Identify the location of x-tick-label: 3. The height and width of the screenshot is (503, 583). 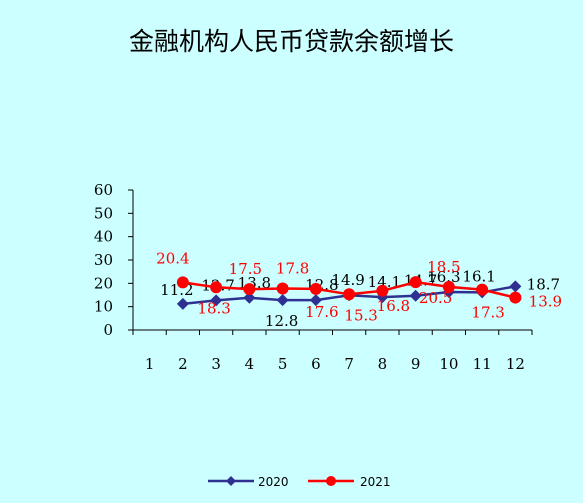
(216, 364).